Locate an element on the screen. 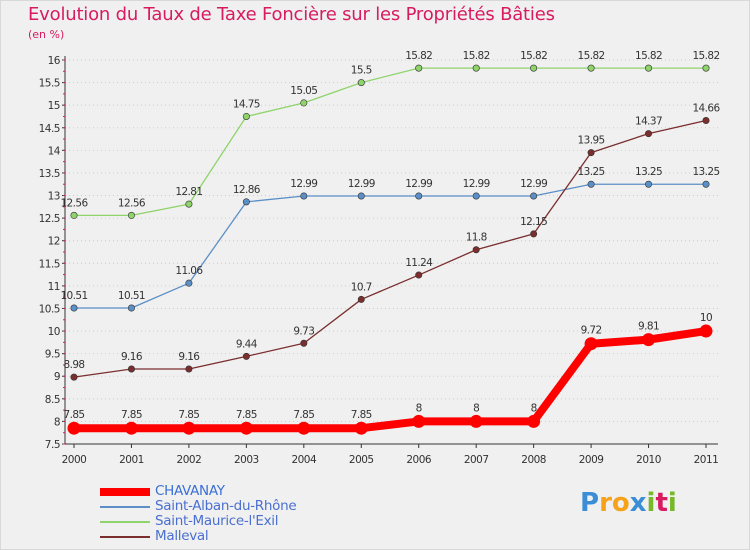  data-label: 9.73 is located at coordinates (303, 331).